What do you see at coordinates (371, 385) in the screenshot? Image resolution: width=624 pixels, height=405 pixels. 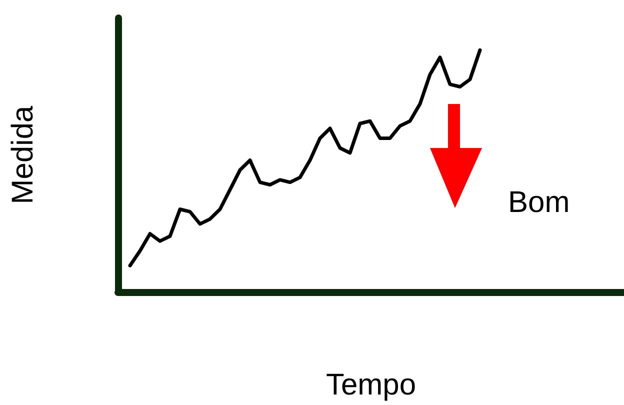 I see `x-axis-title: Tempo` at bounding box center [371, 385].